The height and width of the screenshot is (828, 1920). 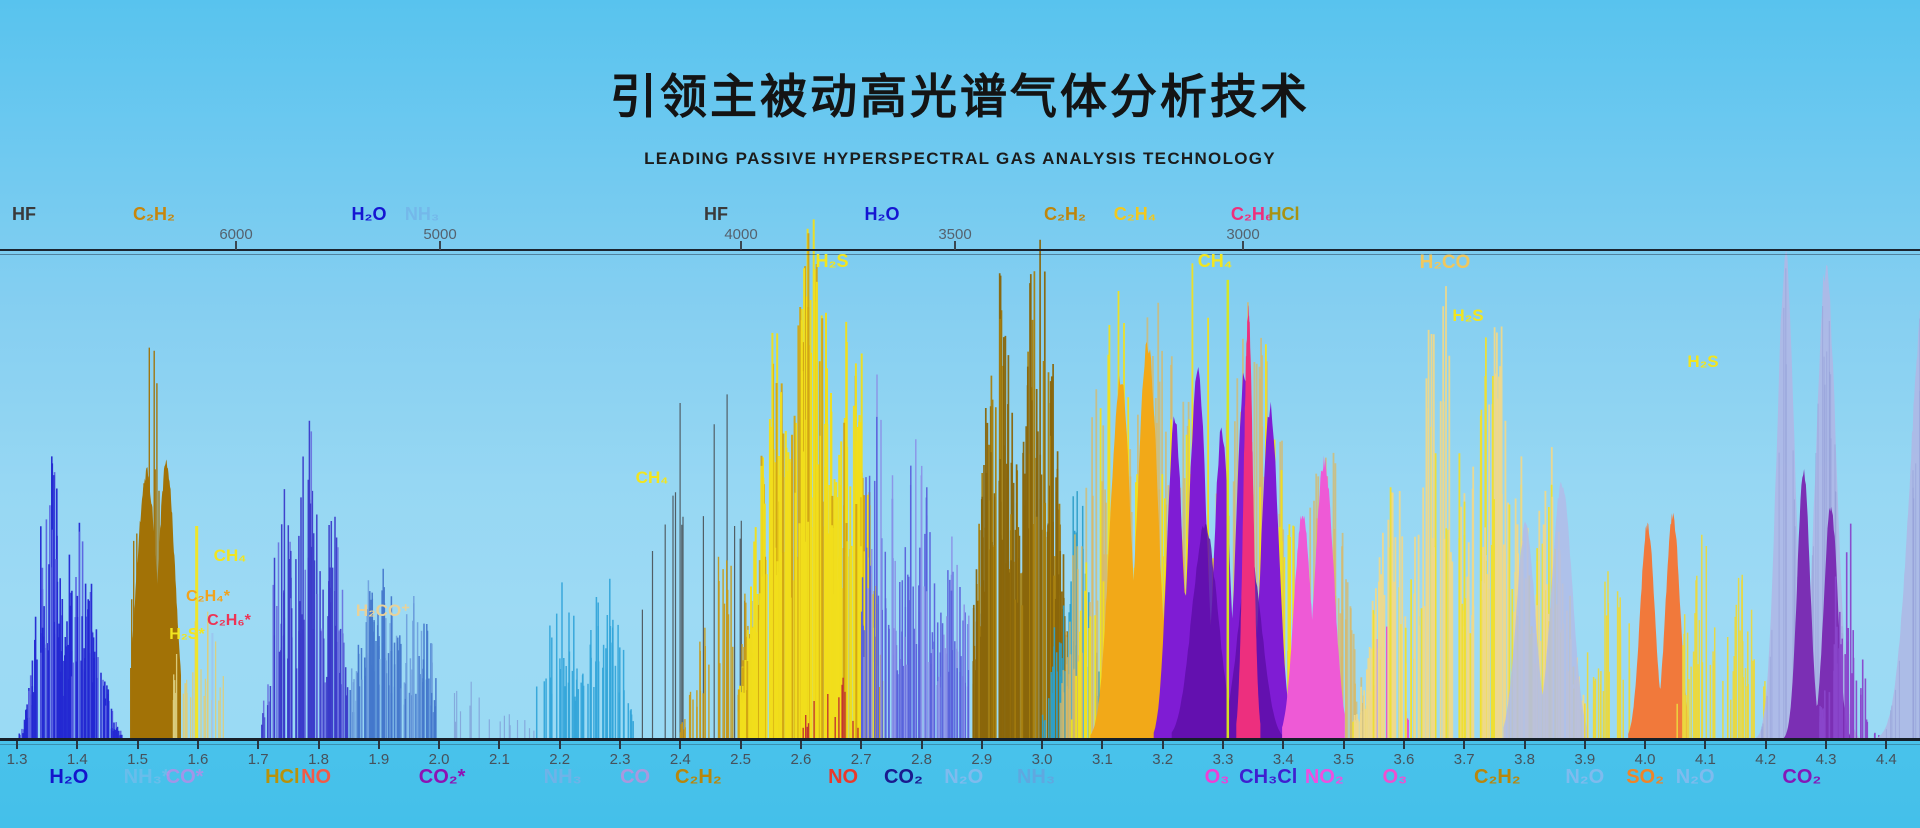 I want to click on bottom-axis-tick-label: 4.4, so click(x=1886, y=759).